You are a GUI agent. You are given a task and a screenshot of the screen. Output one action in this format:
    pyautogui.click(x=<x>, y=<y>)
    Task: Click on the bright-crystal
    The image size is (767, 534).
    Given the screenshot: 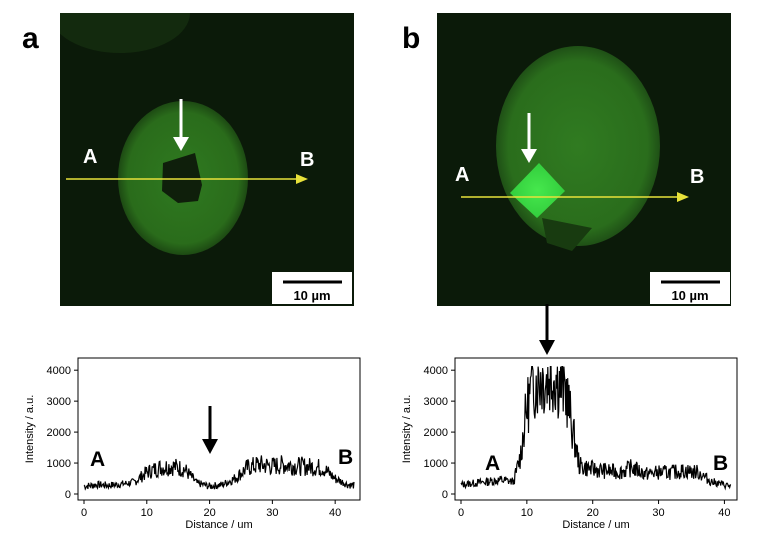 What is the action you would take?
    pyautogui.click(x=537, y=190)
    